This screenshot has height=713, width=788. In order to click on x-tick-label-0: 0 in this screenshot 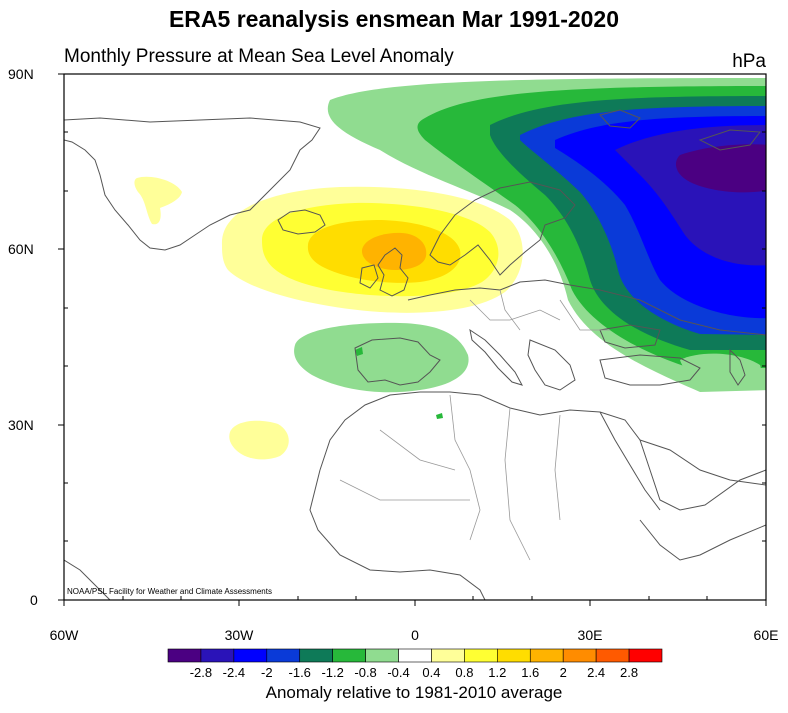, I will do `click(415, 635)`.